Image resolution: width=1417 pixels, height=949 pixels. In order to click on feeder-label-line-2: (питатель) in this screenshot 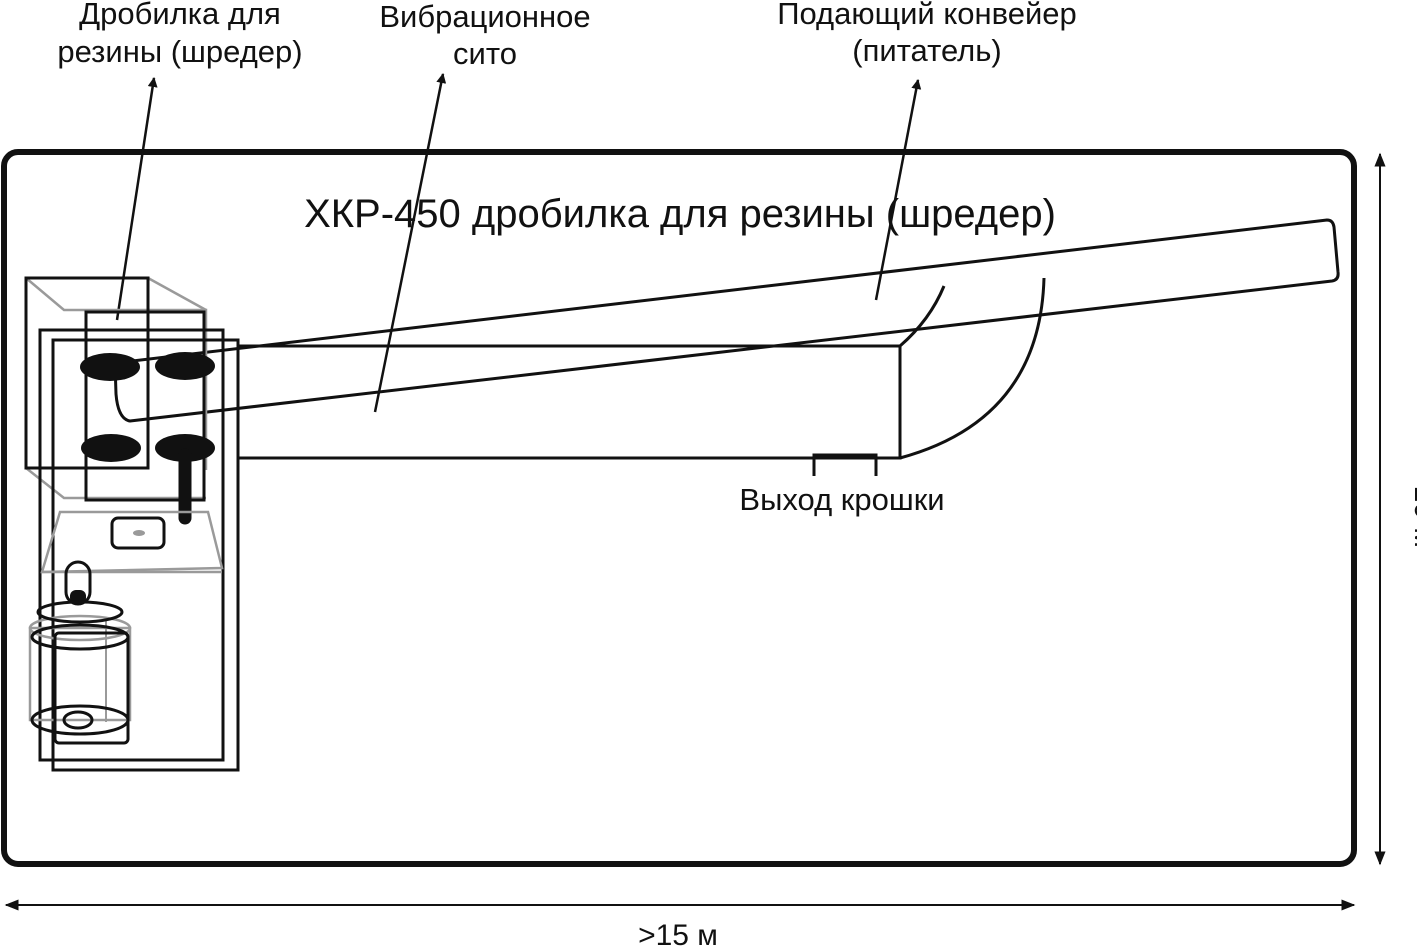, I will do `click(926, 50)`.